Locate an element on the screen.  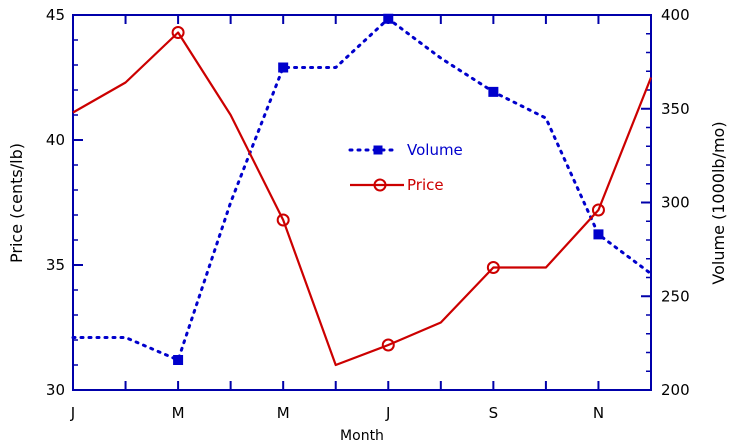
x-tick-label: N is located at coordinates (598, 413).